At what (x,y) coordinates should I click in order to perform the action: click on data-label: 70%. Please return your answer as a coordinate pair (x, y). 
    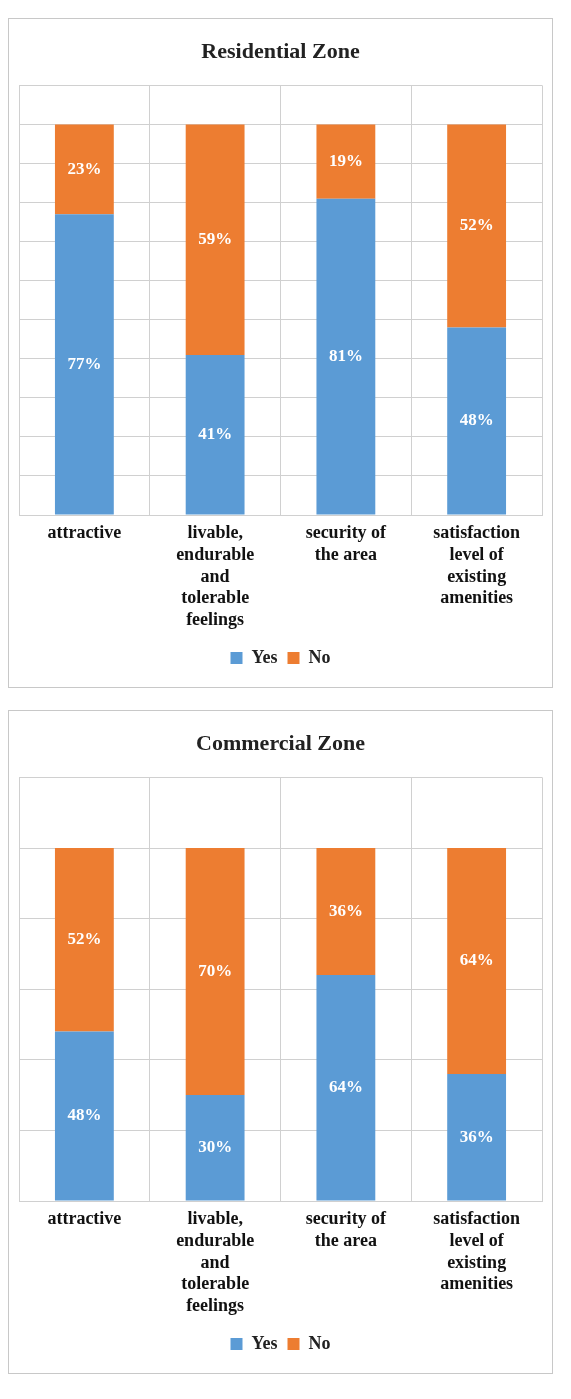
    Looking at the image, I should click on (215, 970).